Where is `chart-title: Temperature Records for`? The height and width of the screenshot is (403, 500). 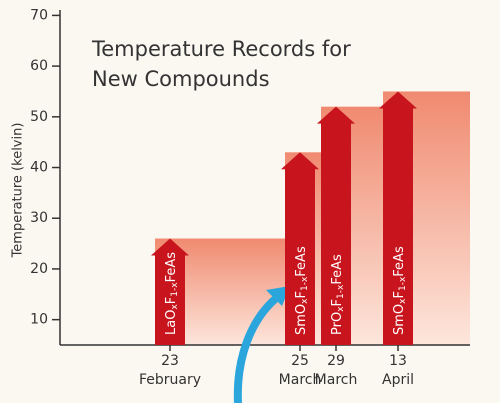
chart-title: Temperature Records for is located at coordinates (221, 49).